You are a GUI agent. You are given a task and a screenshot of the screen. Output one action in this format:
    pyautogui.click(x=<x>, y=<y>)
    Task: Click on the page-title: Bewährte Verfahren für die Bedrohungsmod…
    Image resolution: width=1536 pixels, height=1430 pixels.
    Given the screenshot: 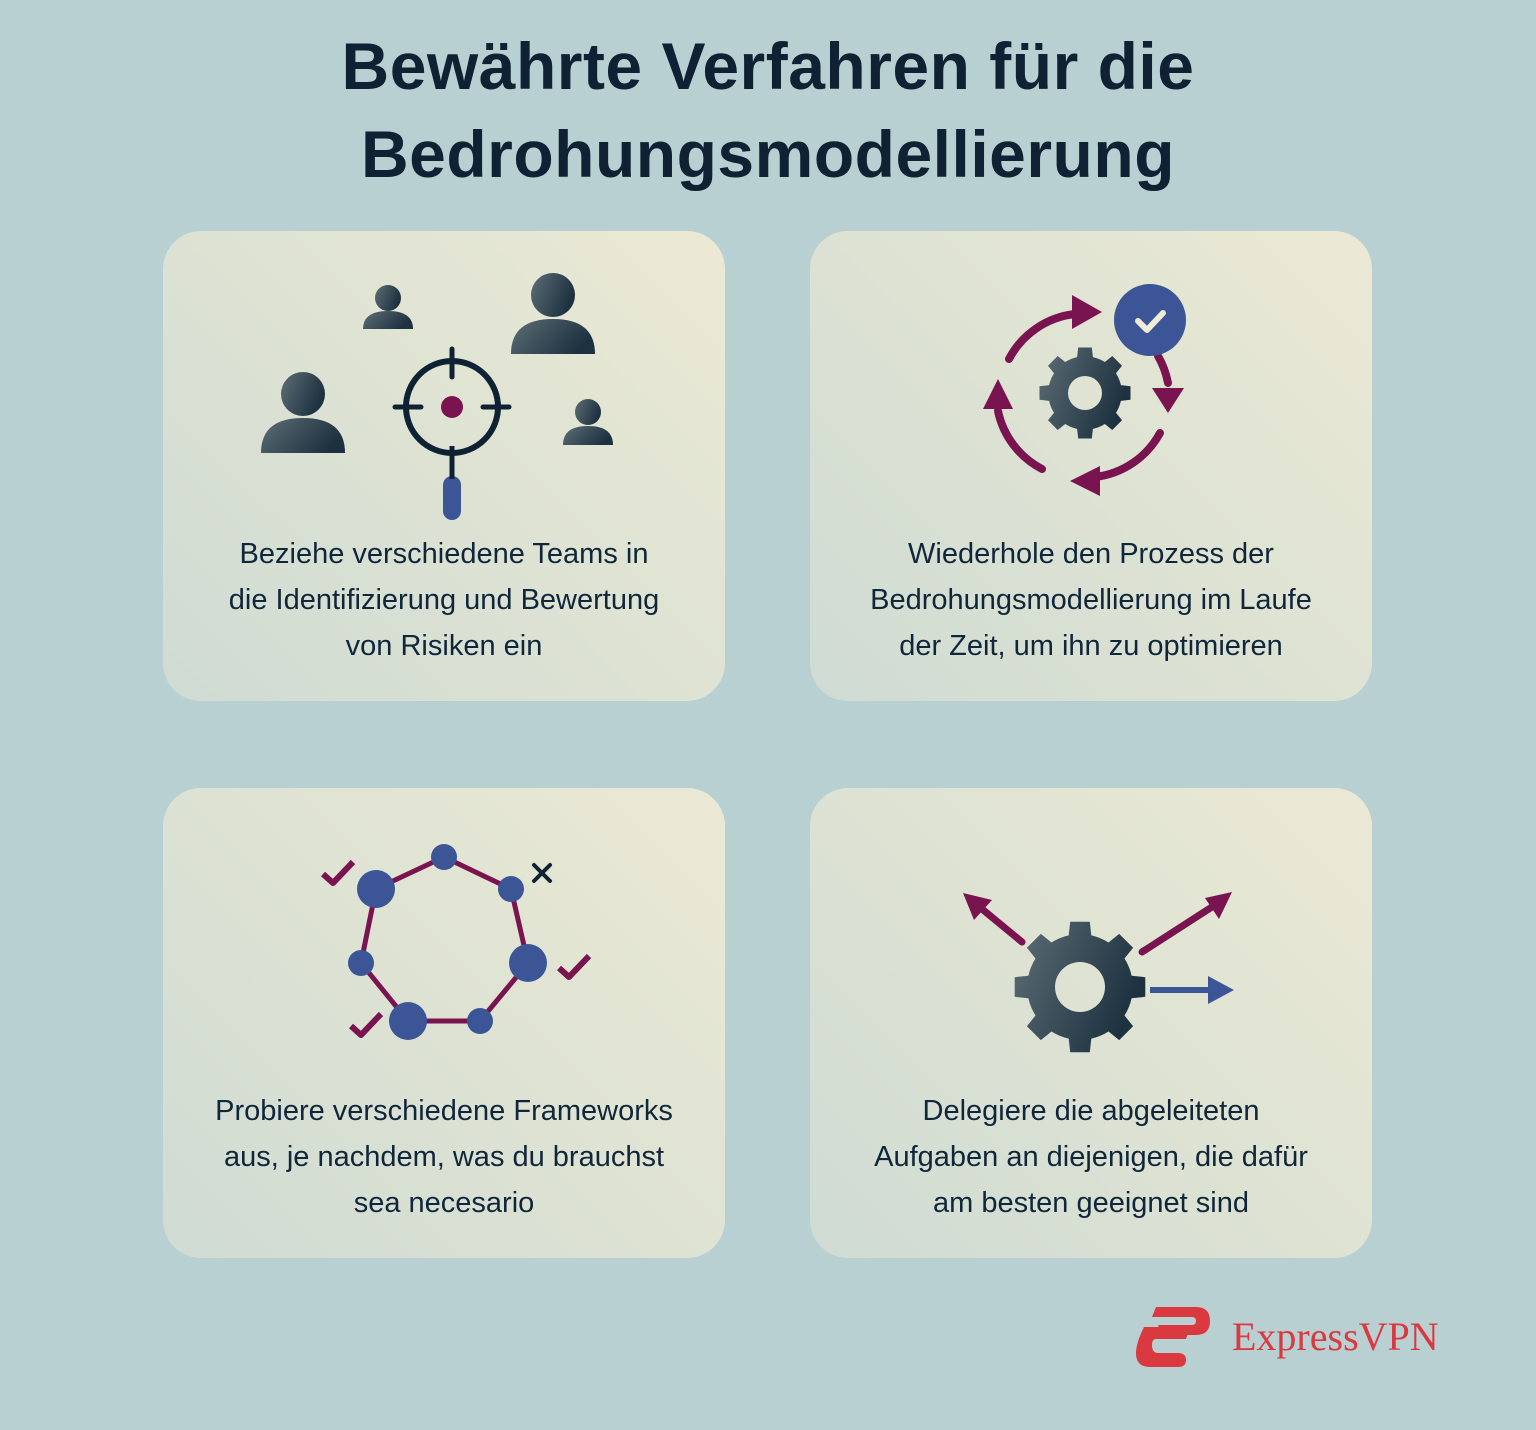 What is the action you would take?
    pyautogui.click(x=768, y=110)
    